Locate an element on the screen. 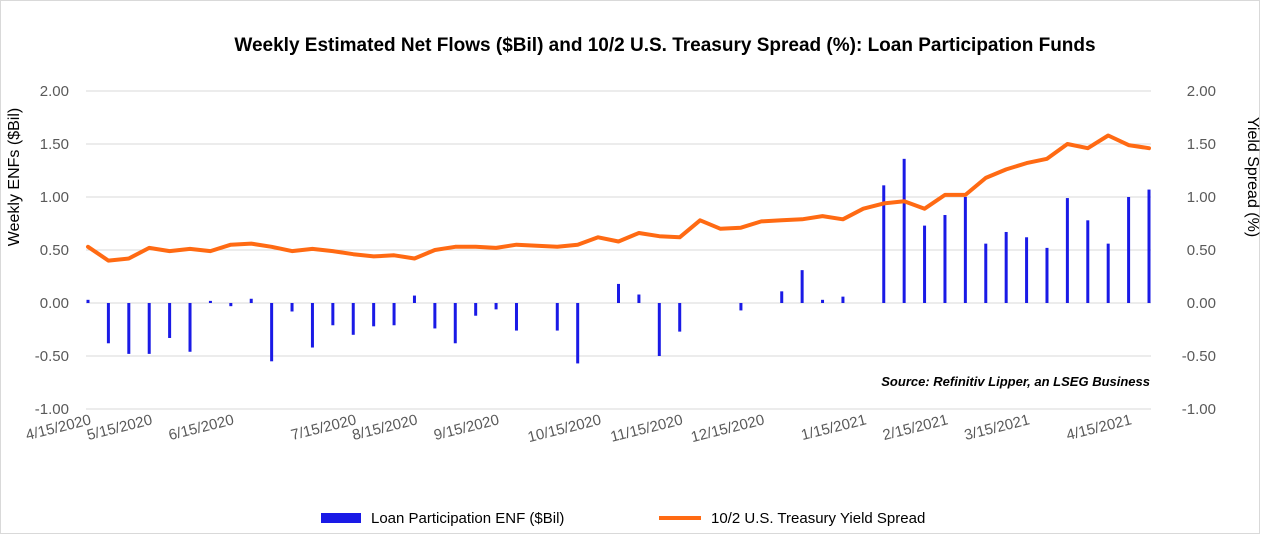 This screenshot has width=1262, height=540. x-tick-label: 1/15/2021 is located at coordinates (833, 427).